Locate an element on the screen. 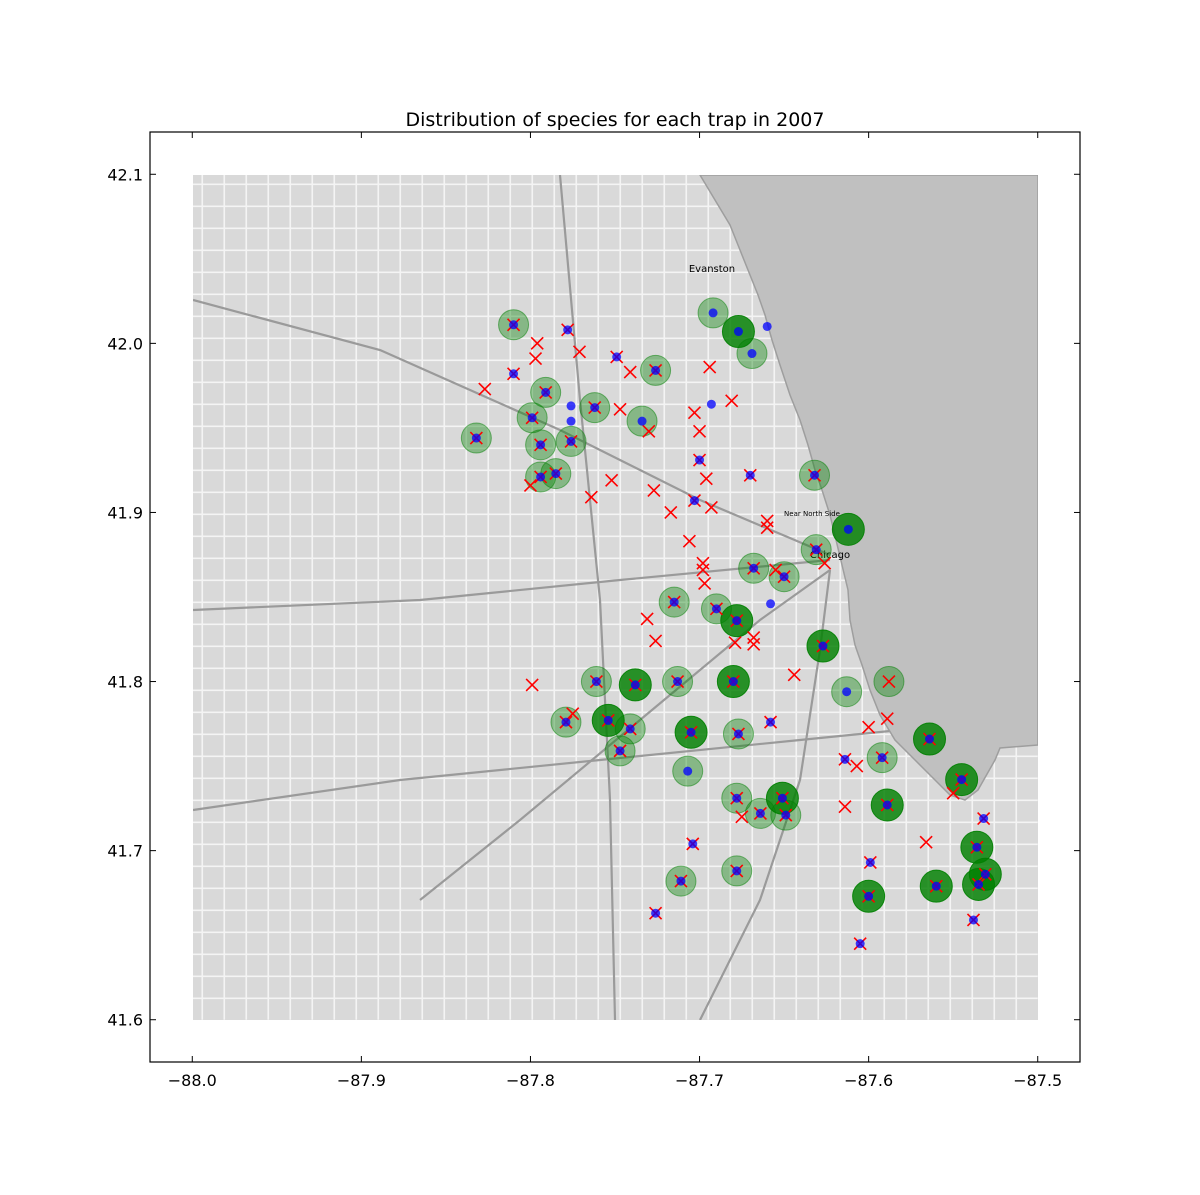  y-tick-label: 41.8 is located at coordinates (125, 682).